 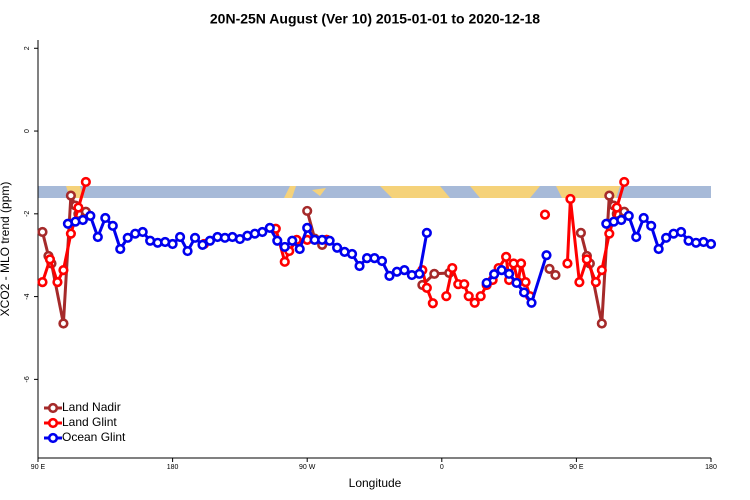 I want to click on y-axis-label: XCO2 - MLO trend (ppm), so click(x=6, y=249).